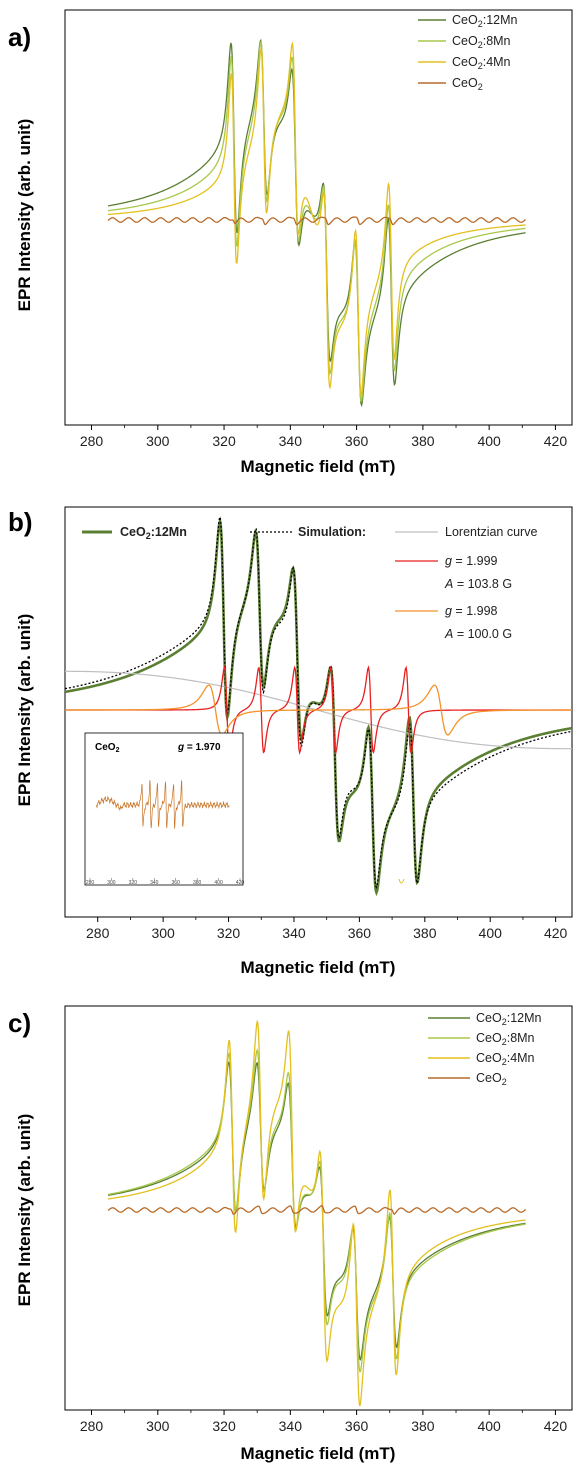 Image resolution: width=575 pixels, height=1469 pixels. What do you see at coordinates (24, 710) in the screenshot?
I see `panel-b-y-axis-label: EPR Intensity (arb. unit)` at bounding box center [24, 710].